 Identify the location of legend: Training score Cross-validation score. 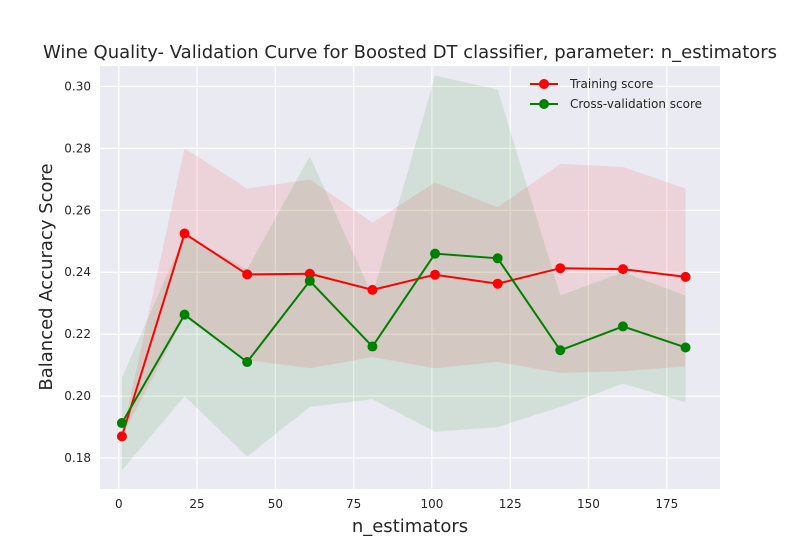
(616, 94).